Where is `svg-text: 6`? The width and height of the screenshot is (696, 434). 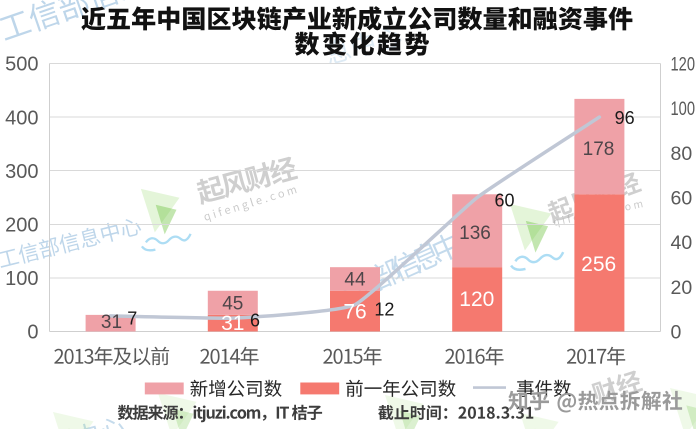 svg-text: 6 is located at coordinates (255, 321).